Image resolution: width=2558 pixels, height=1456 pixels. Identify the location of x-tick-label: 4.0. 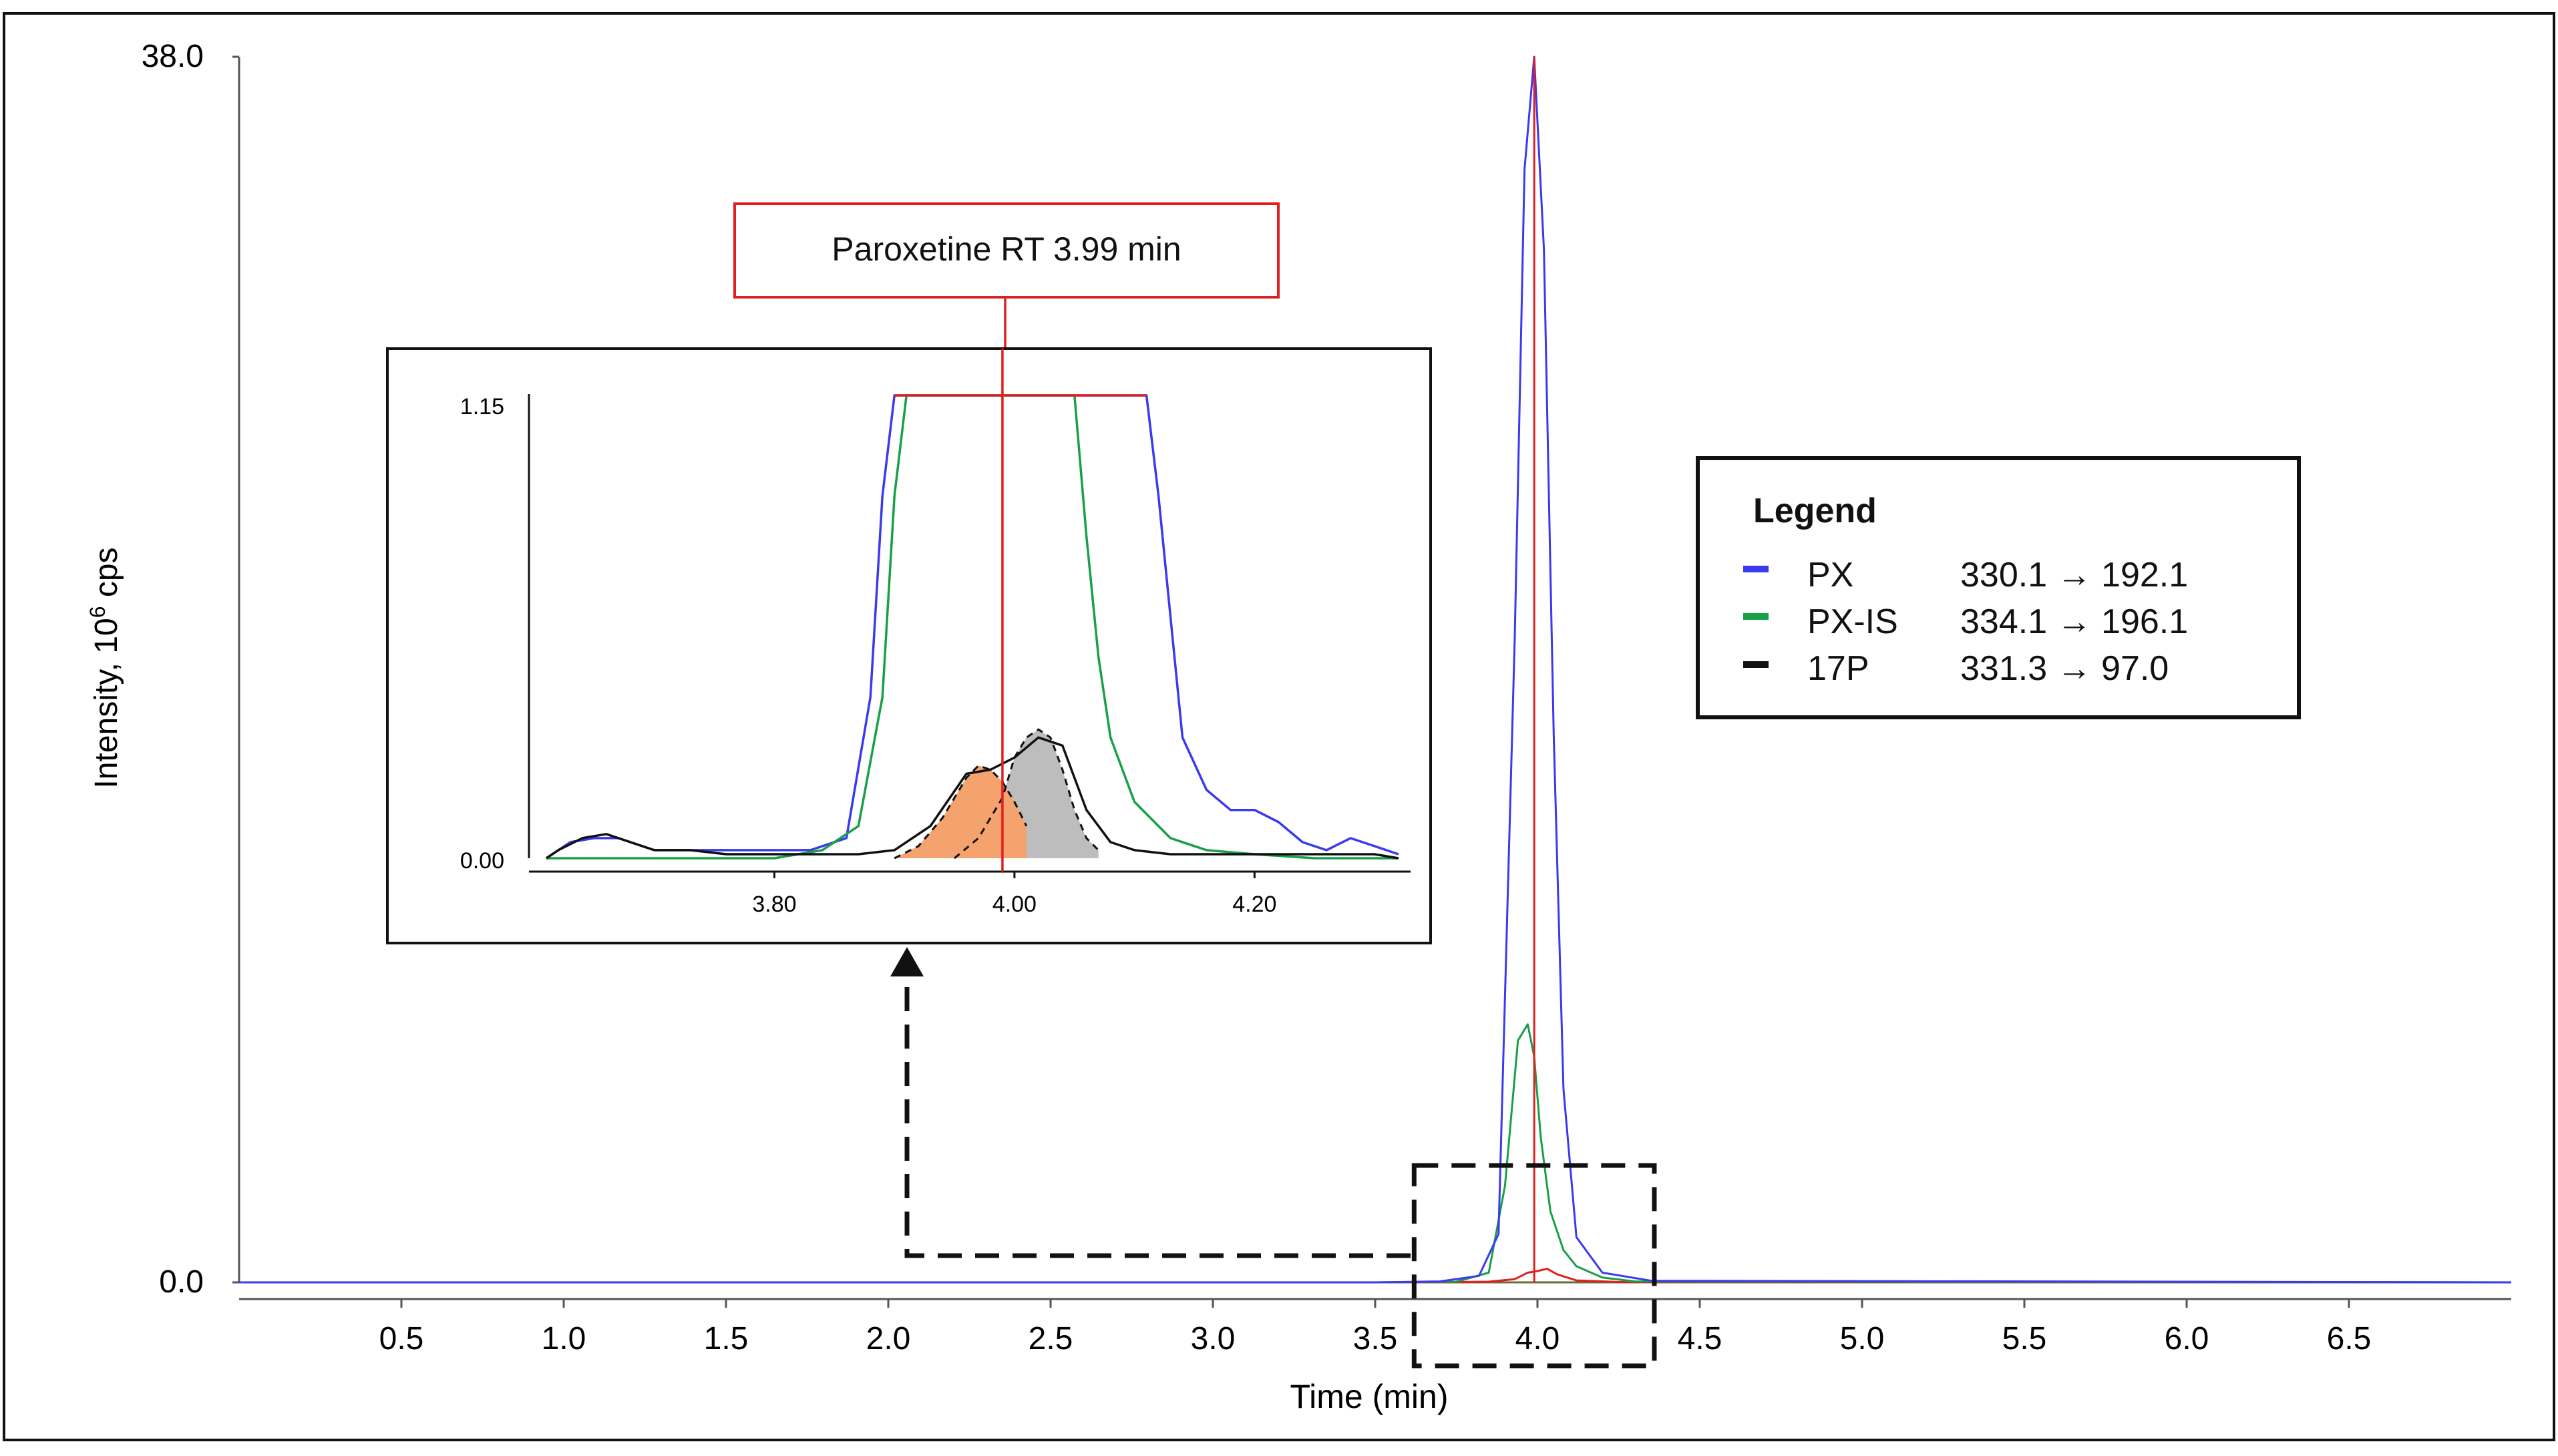
(1537, 1339).